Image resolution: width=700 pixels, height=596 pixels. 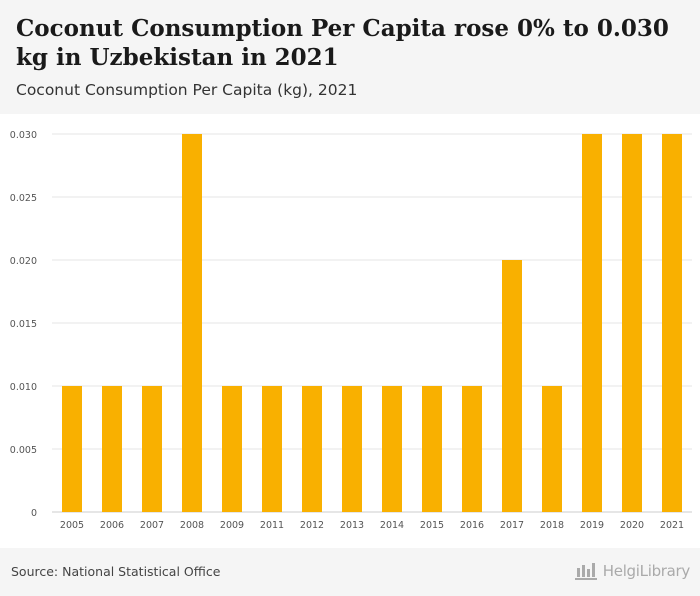 What do you see at coordinates (552, 525) in the screenshot?
I see `x-tick-label: 2018` at bounding box center [552, 525].